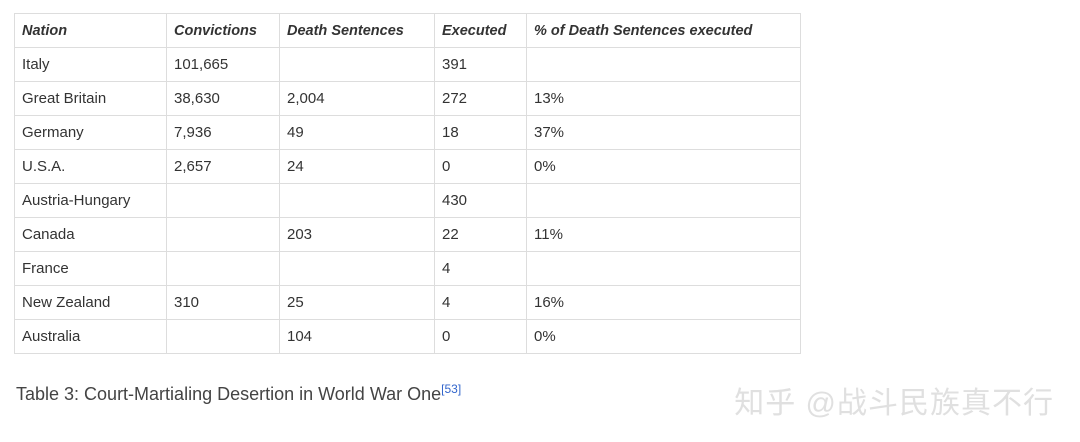 Image resolution: width=1080 pixels, height=442 pixels. I want to click on table-row: Australia 104 0 0%, so click(407, 336).